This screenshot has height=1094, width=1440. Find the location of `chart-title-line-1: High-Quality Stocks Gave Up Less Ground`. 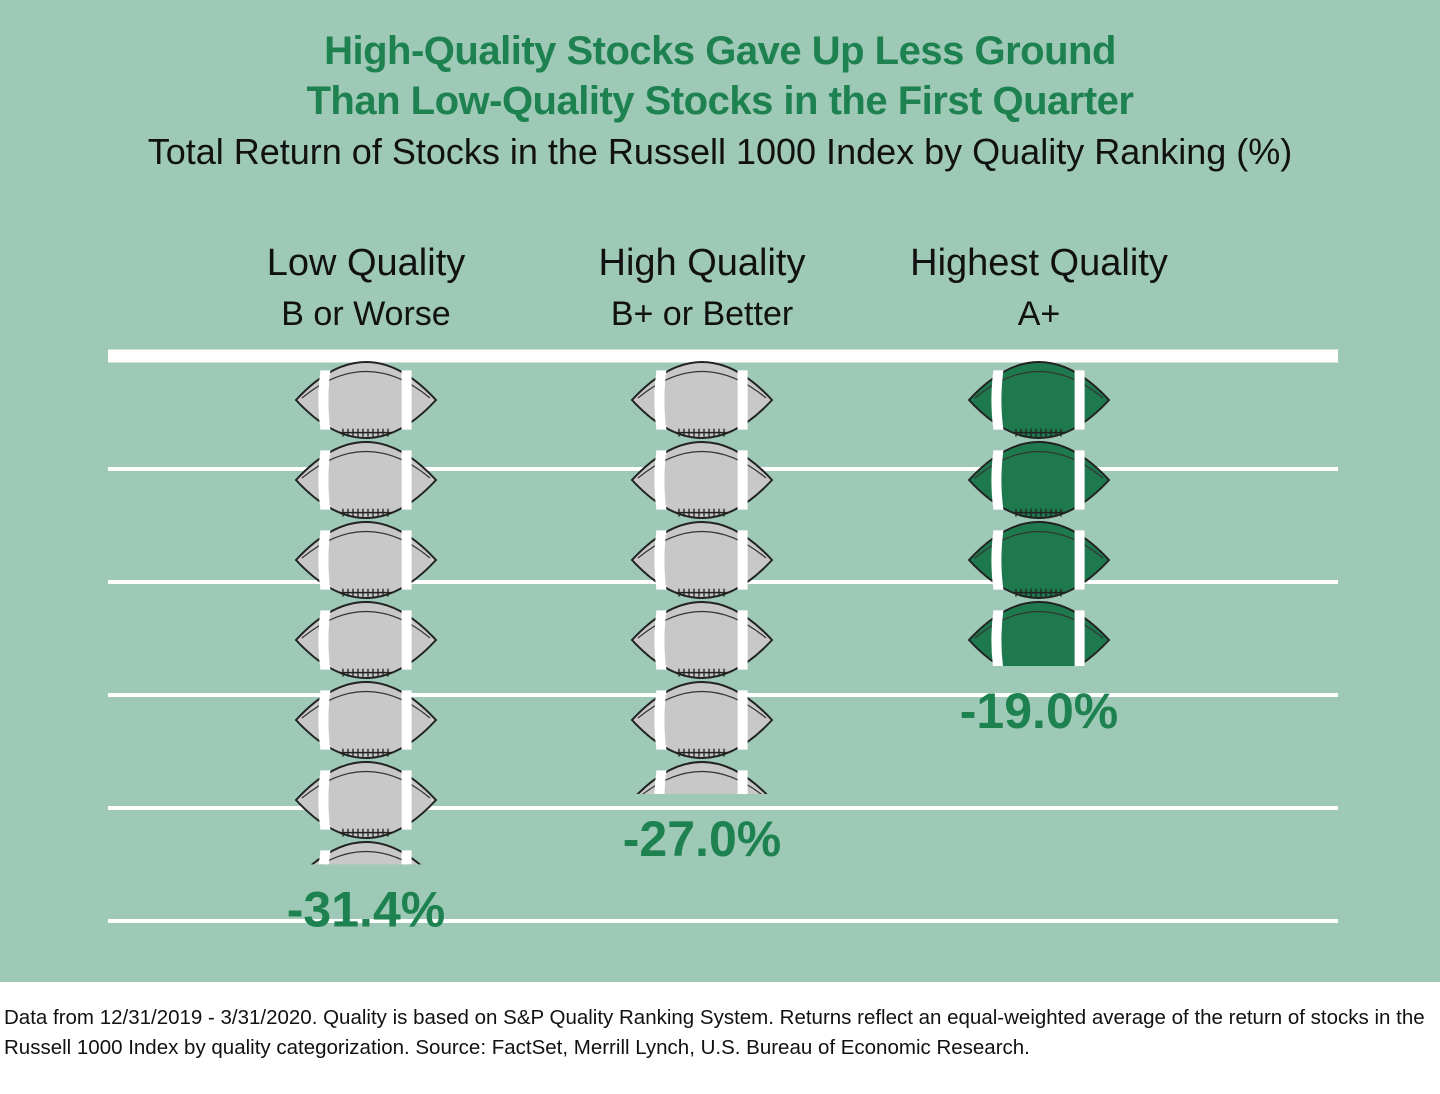

chart-title-line-1: High-Quality Stocks Gave Up Less Ground is located at coordinates (720, 51).